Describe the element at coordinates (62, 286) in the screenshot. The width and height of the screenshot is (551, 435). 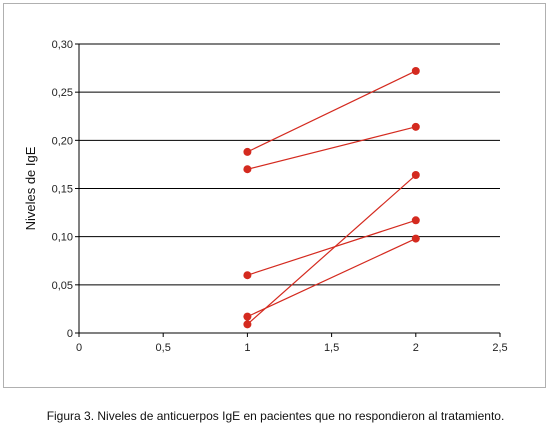
I see `y-tick-label: 0,05` at that location.